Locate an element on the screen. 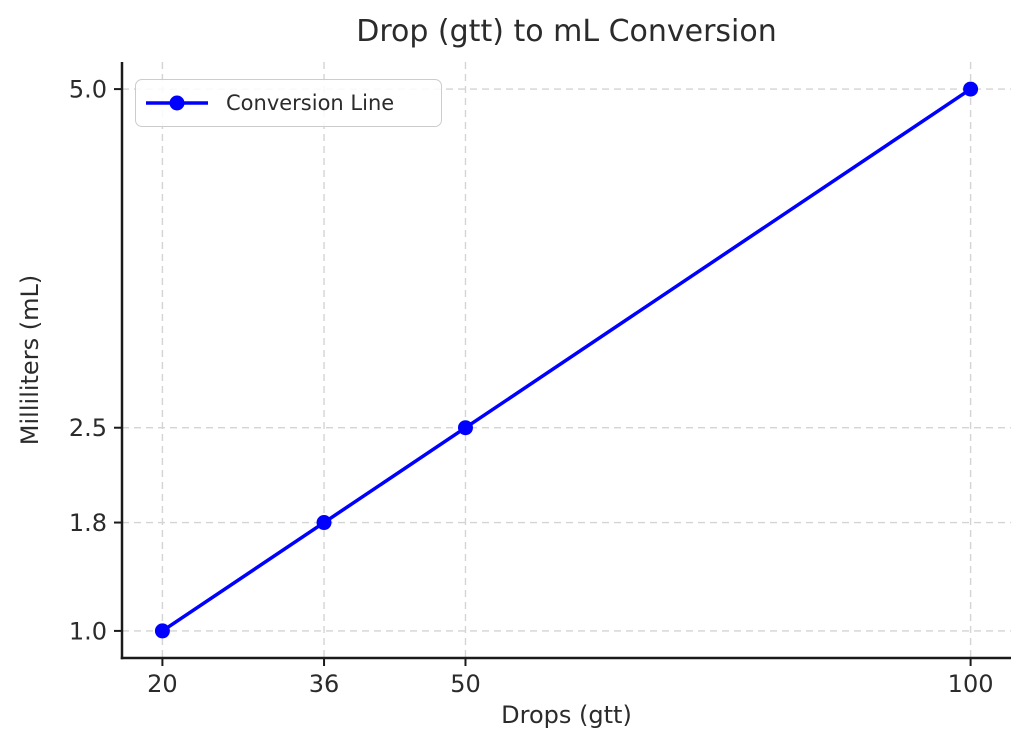 The image size is (1024, 754). x-tick-label: 36 is located at coordinates (324, 684).